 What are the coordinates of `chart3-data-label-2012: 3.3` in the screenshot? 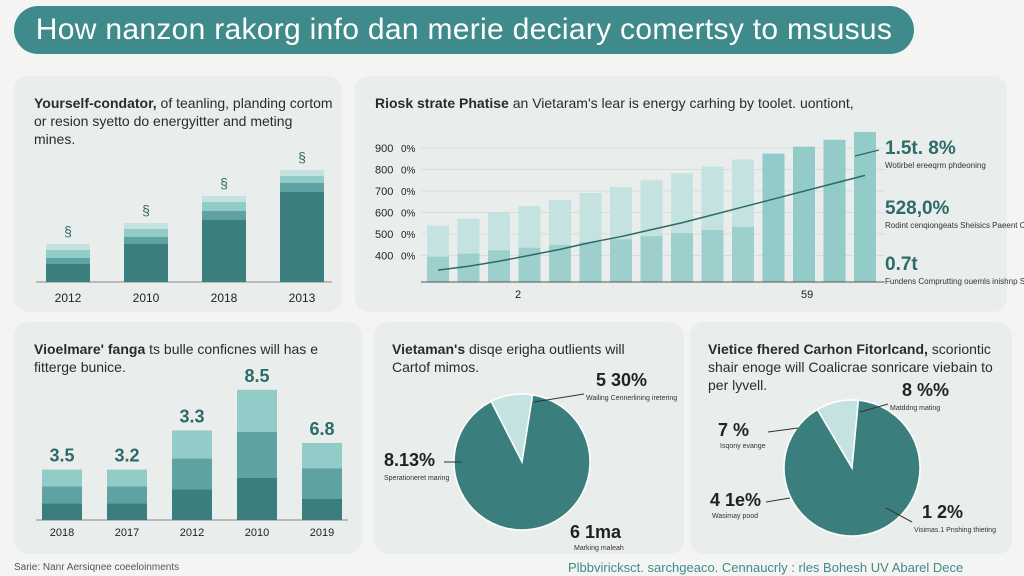 It's located at (191, 416).